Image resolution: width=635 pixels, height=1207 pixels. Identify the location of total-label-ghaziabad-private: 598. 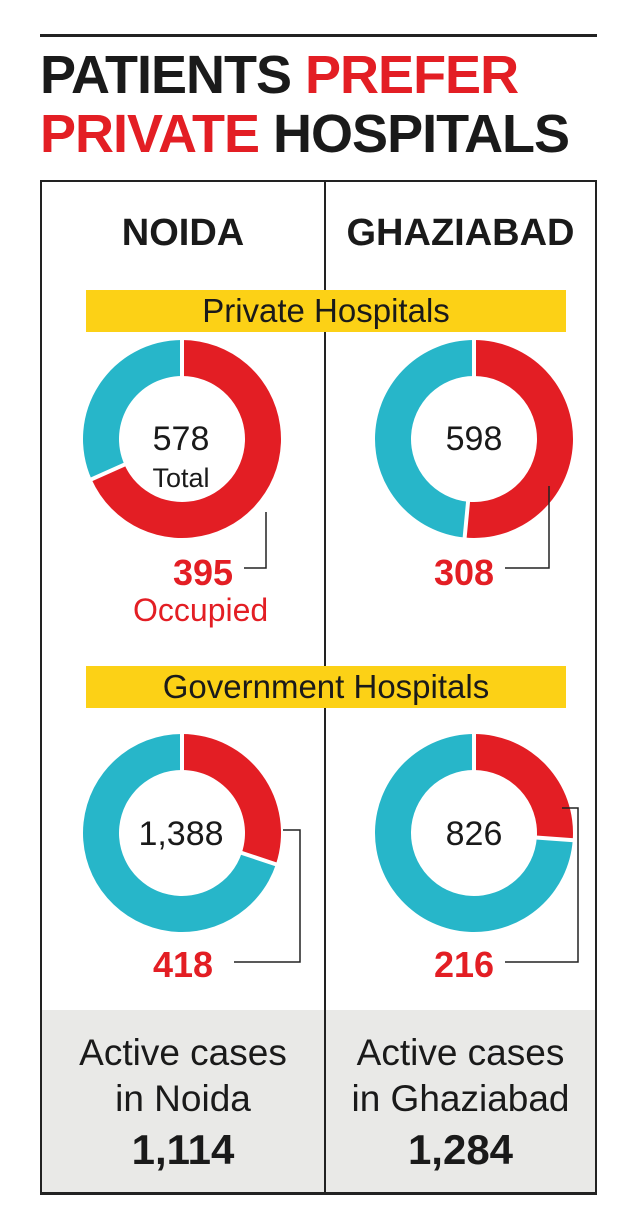
(474, 439).